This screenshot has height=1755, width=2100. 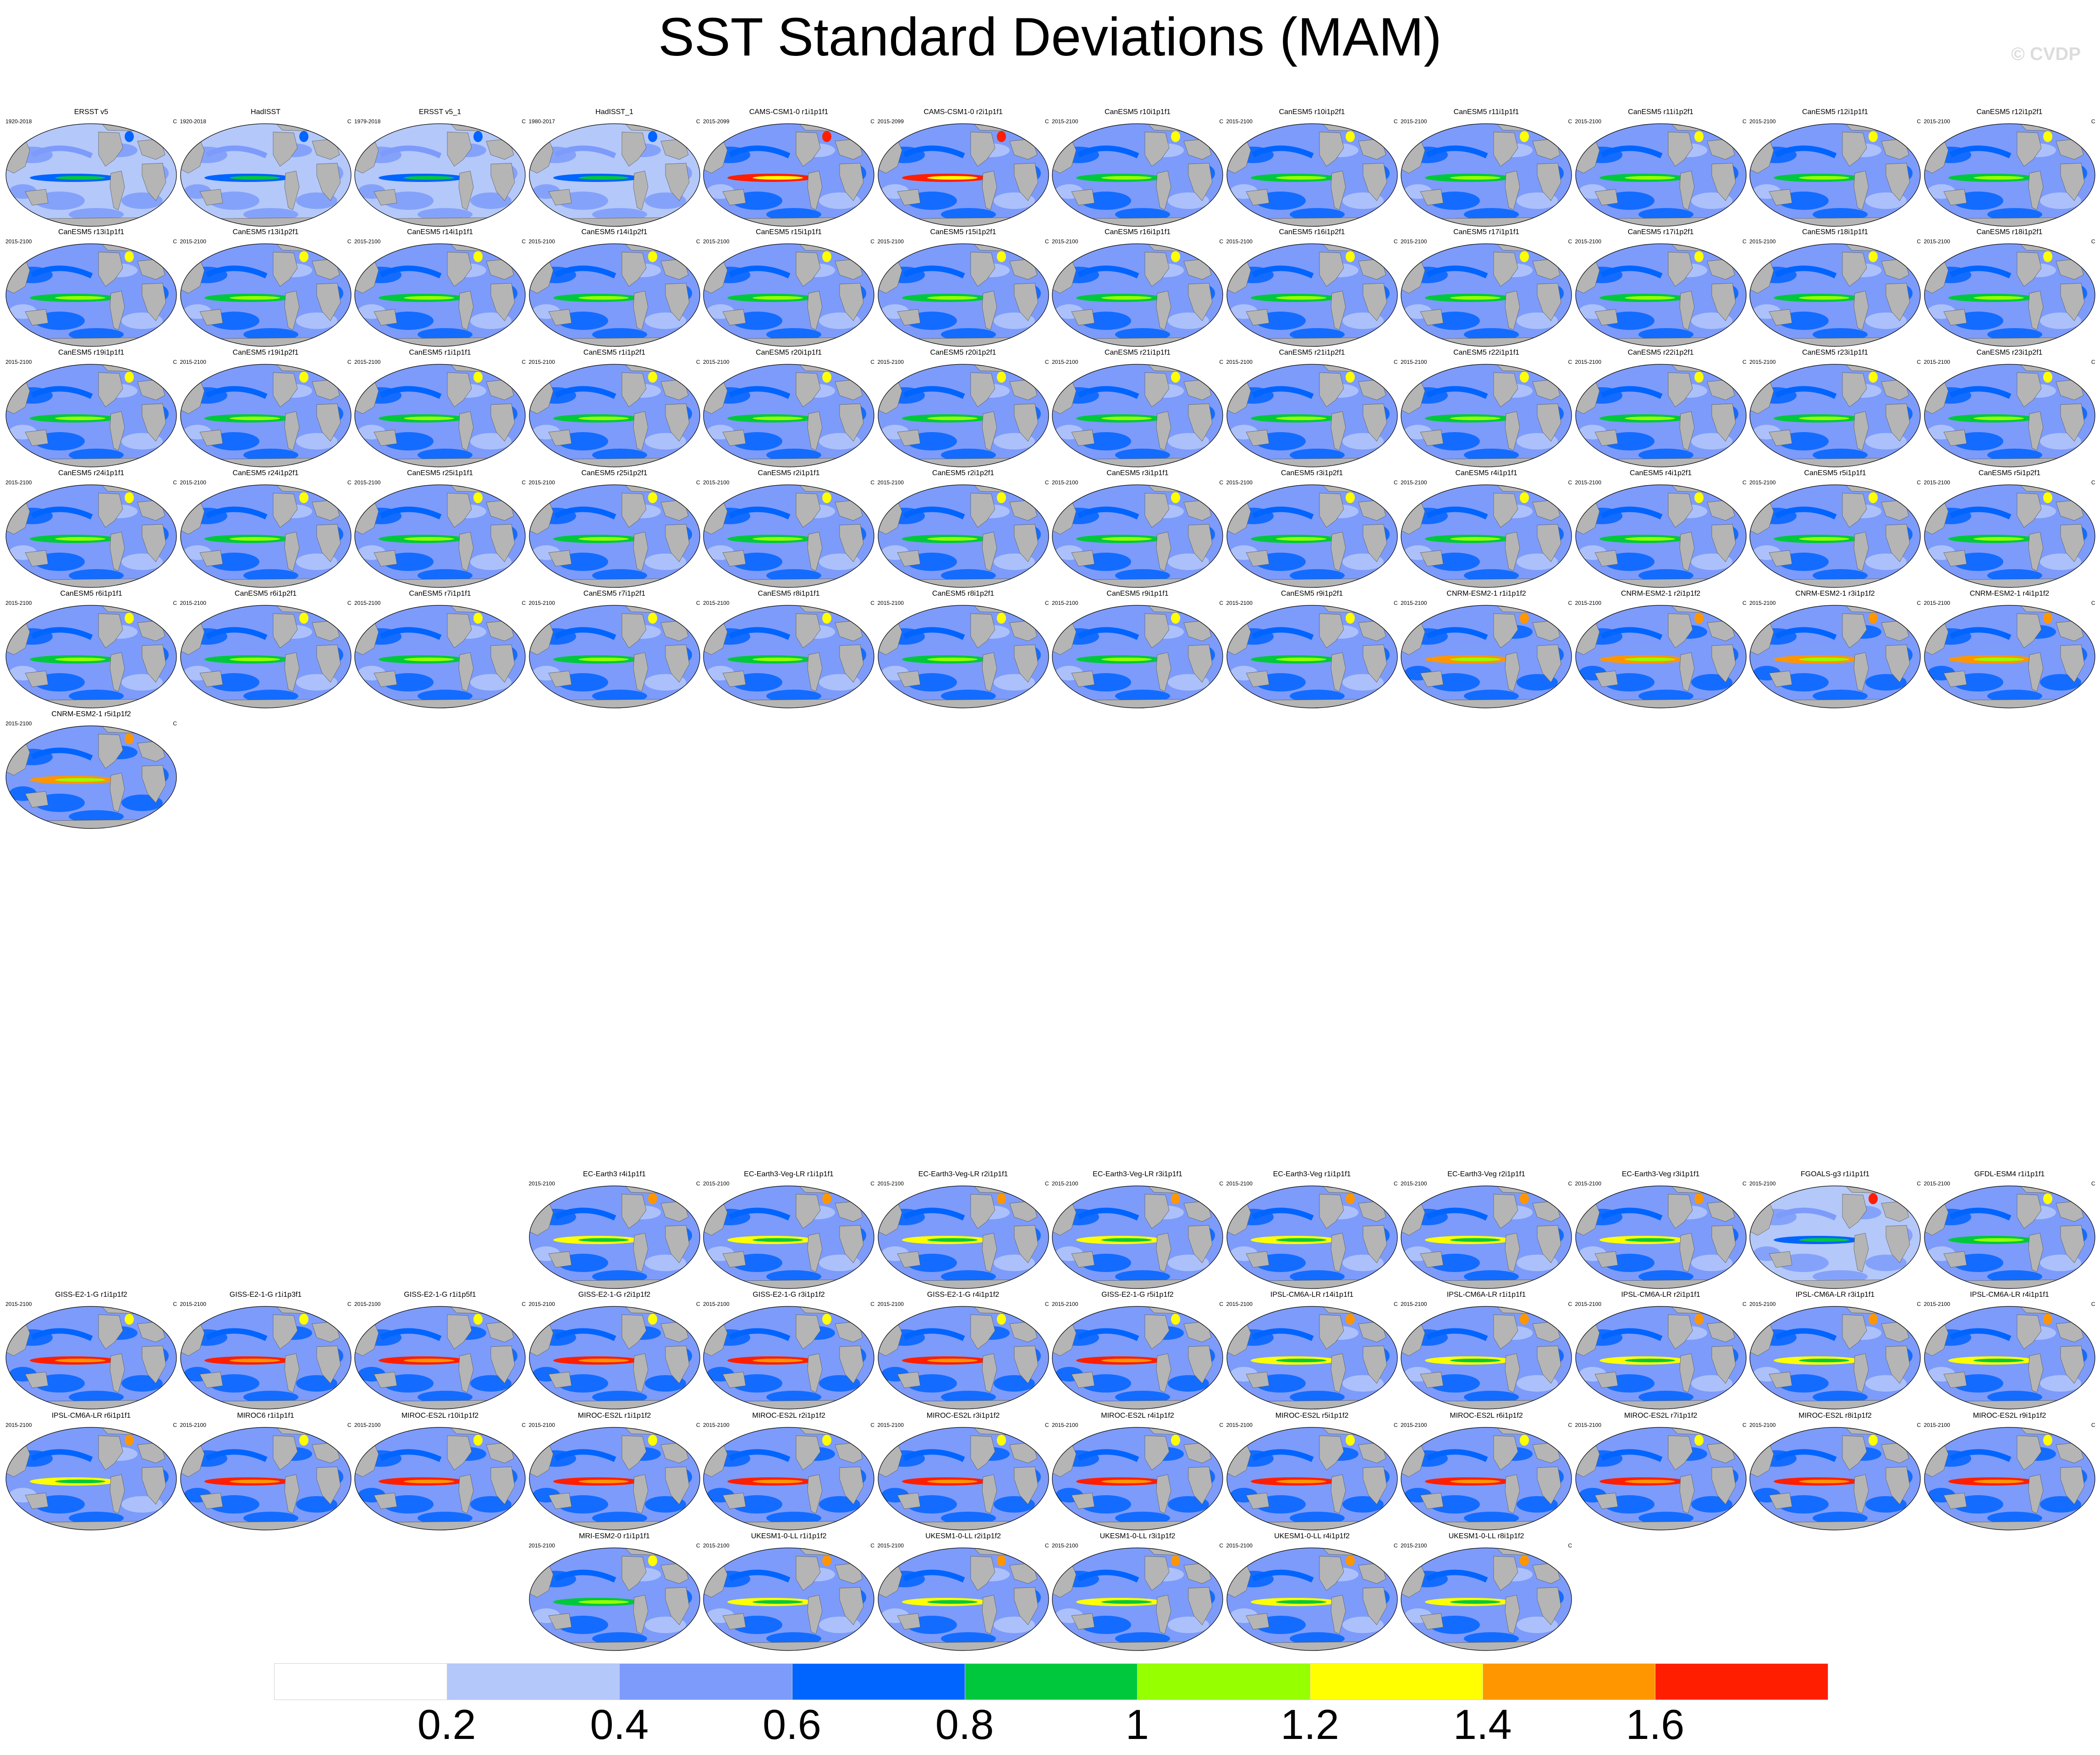 I want to click on panel-title: MIROC-ES2L r2i1p1f2, so click(x=788, y=1416).